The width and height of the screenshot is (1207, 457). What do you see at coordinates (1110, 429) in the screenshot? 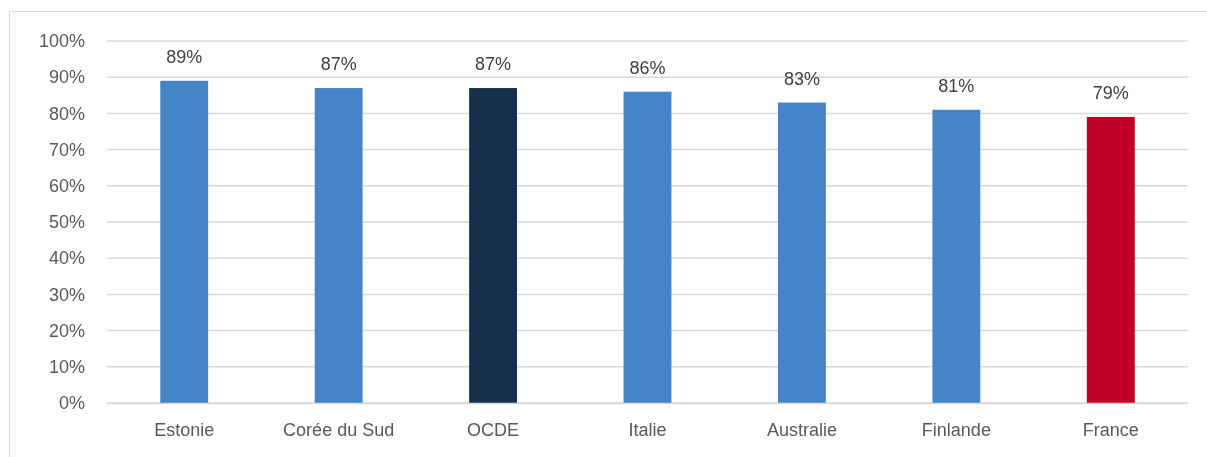
I see `x-tick-label: France` at bounding box center [1110, 429].